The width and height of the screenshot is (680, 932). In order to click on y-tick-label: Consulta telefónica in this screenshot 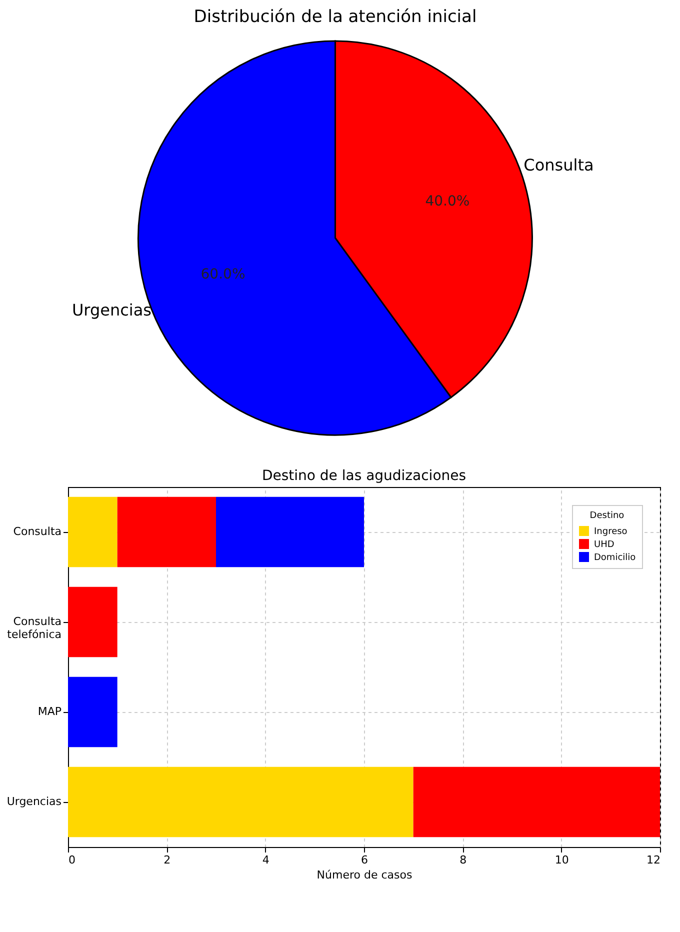, I will do `click(34, 628)`.